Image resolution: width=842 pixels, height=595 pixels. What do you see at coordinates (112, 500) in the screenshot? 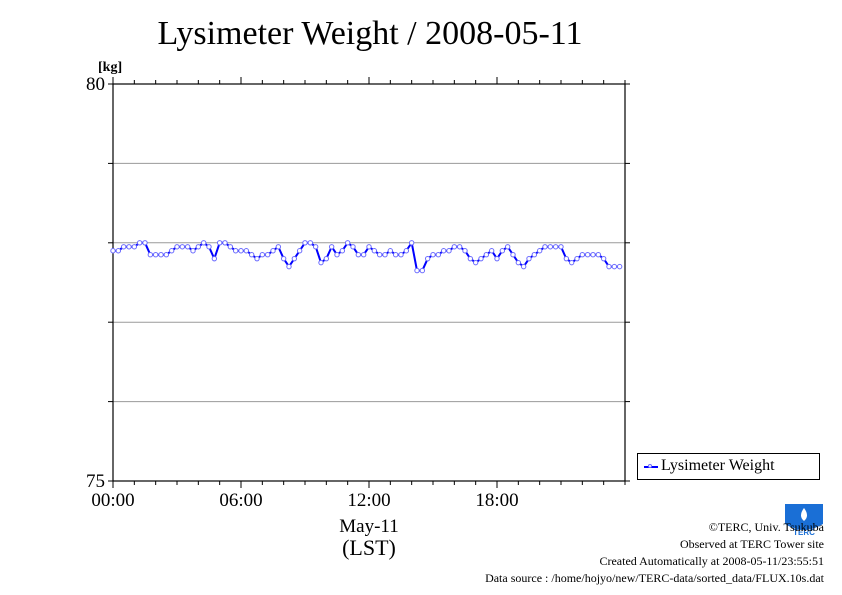
I see `x-tick-label: 00:00` at bounding box center [112, 500].